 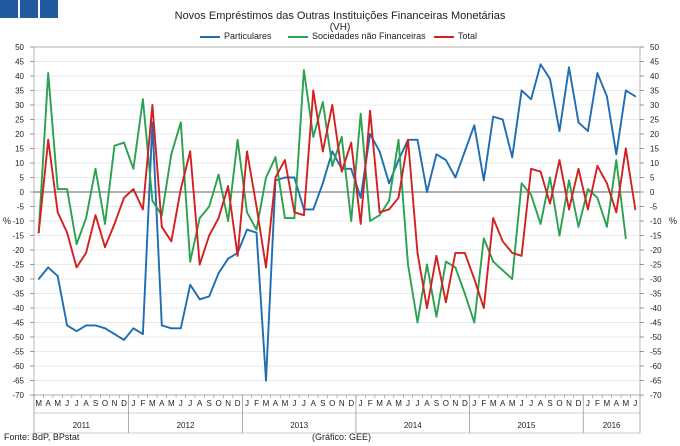 What do you see at coordinates (21, 207) in the screenshot?
I see `y-tick-label-left: -5` at bounding box center [21, 207].